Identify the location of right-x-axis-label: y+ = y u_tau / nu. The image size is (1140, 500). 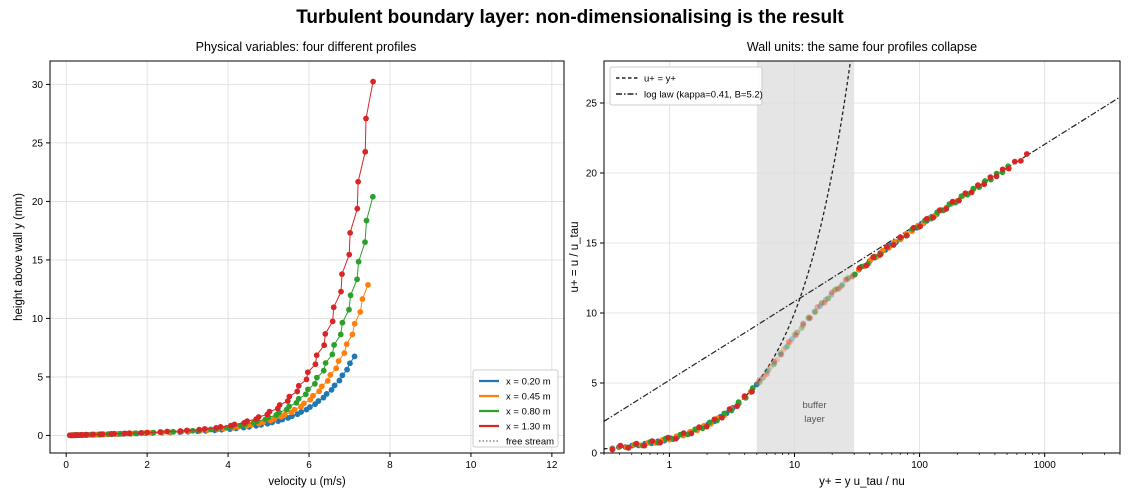
(862, 482).